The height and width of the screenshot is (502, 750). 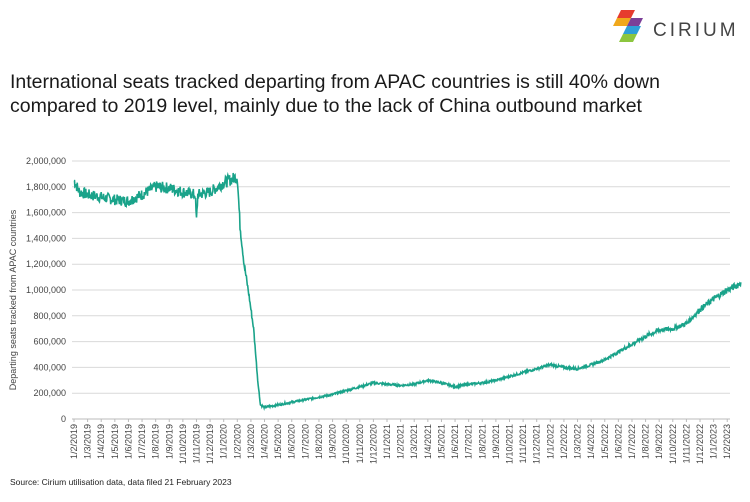 I want to click on x-tick-label: 1/3/2020, so click(x=251, y=441).